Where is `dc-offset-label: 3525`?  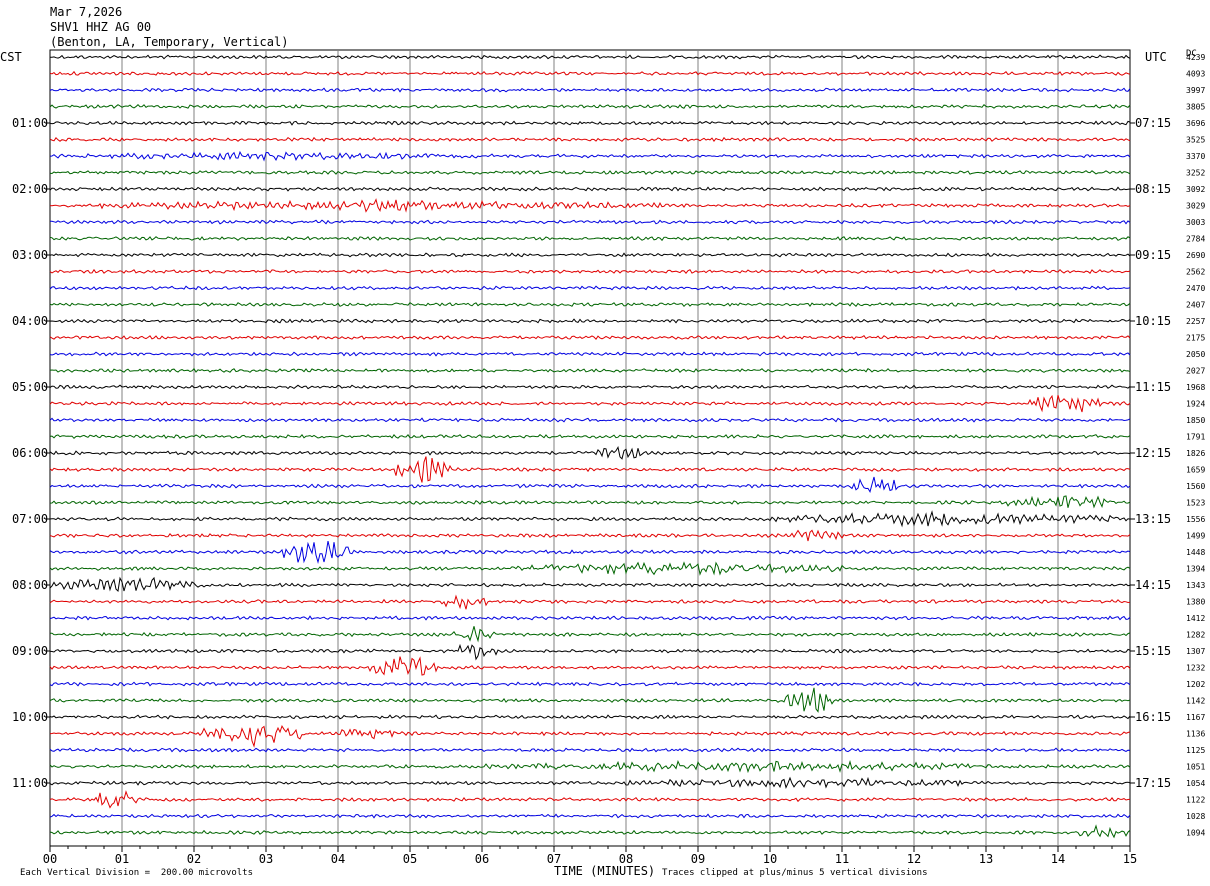 dc-offset-label: 3525 is located at coordinates (1195, 140).